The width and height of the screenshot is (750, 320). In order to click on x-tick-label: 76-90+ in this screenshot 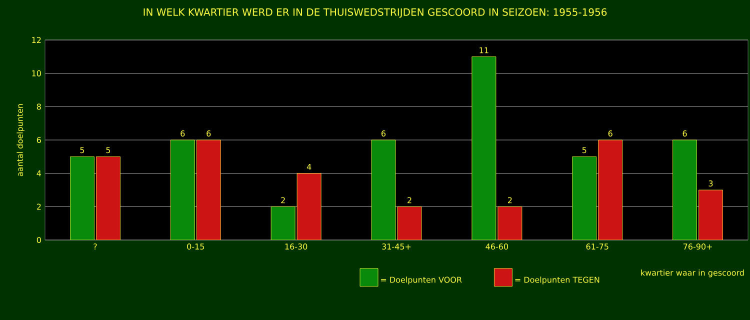, I will do `click(697, 247)`.